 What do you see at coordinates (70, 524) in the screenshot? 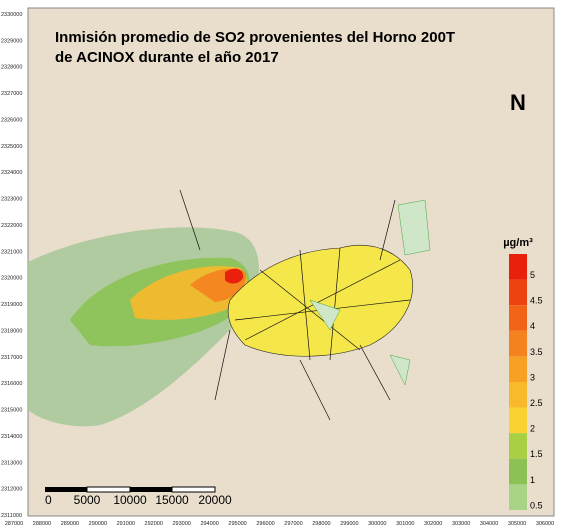
I see `x-tick-label: 289000` at bounding box center [70, 524].